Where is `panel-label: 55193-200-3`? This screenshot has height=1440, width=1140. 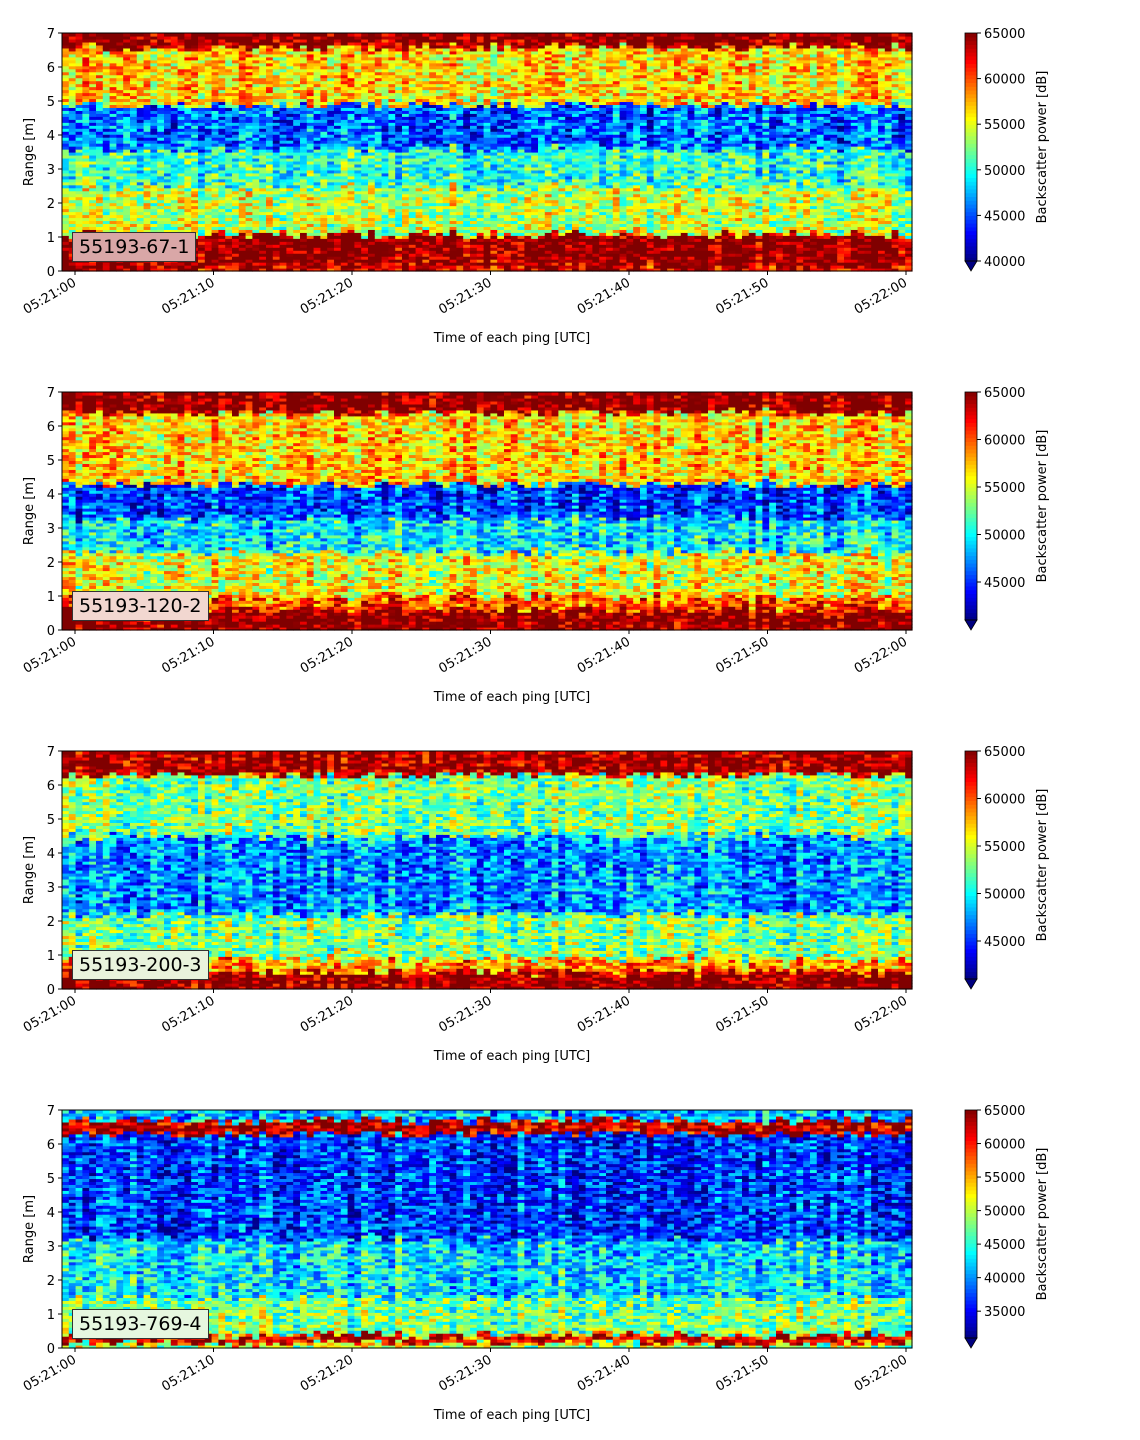 panel-label: 55193-200-3 is located at coordinates (140, 965).